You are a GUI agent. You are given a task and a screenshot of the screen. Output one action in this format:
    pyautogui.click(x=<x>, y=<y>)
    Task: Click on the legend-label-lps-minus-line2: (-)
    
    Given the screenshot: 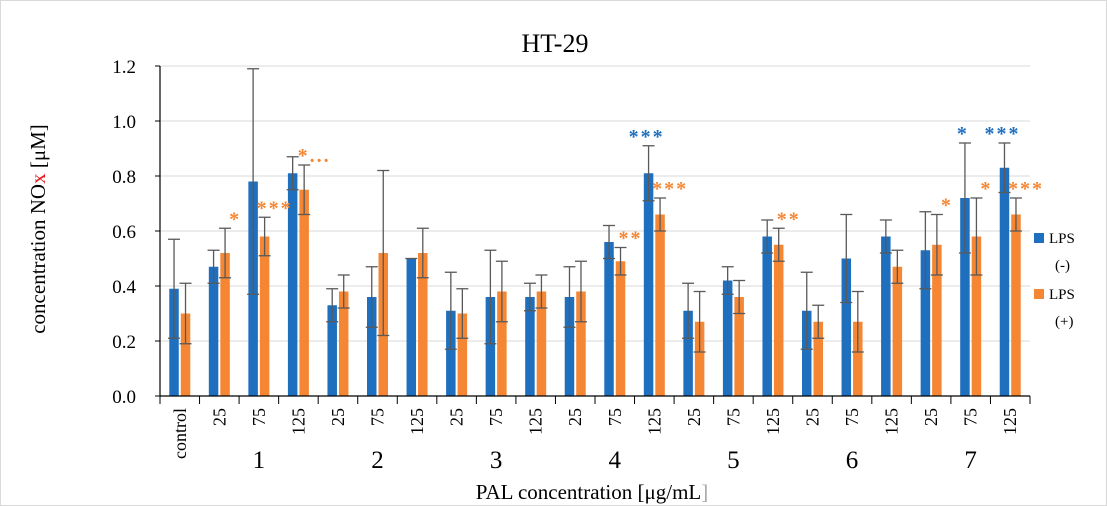 What is the action you would take?
    pyautogui.click(x=1062, y=266)
    